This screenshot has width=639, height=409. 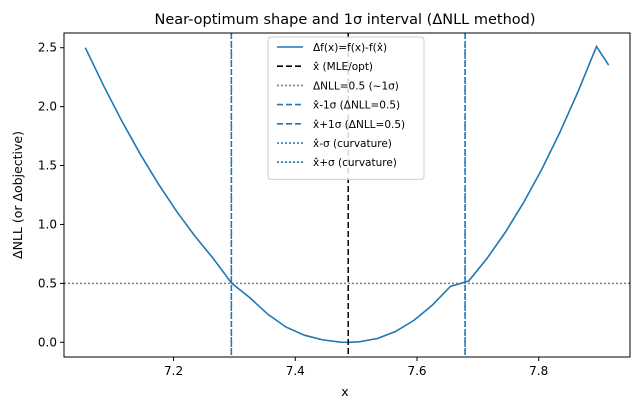 What do you see at coordinates (47, 107) in the screenshot?
I see `y-tick-label: 2.0` at bounding box center [47, 107].